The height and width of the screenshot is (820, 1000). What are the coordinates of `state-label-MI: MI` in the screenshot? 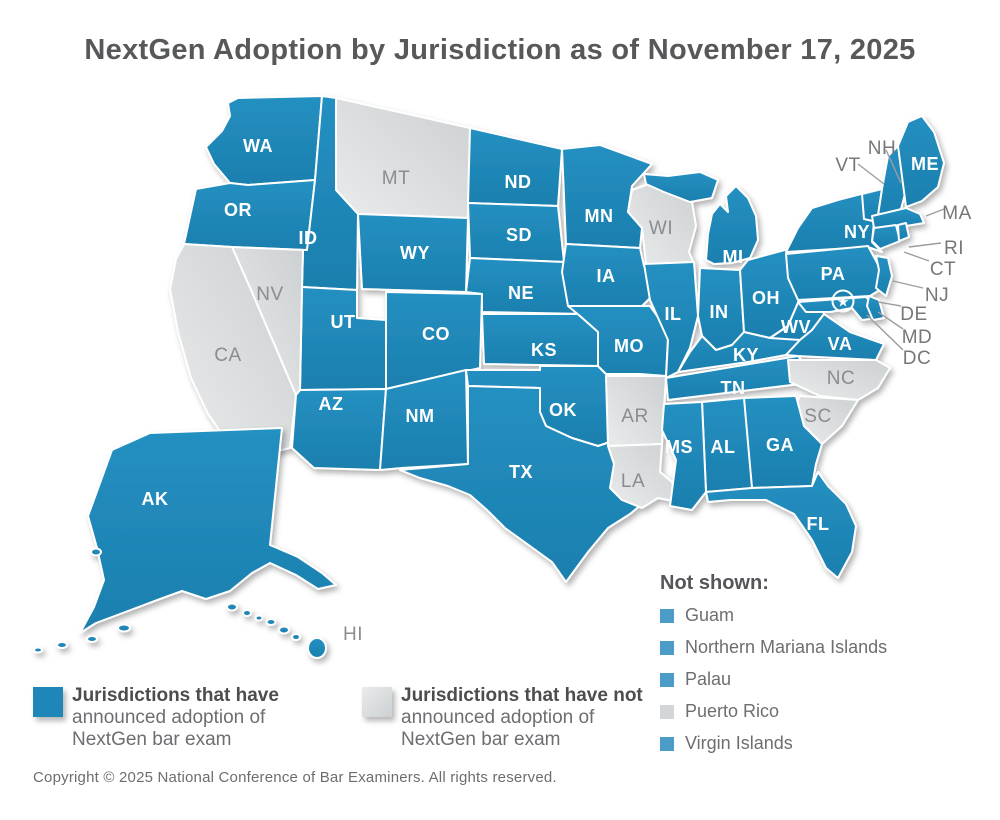 It's located at (733, 257).